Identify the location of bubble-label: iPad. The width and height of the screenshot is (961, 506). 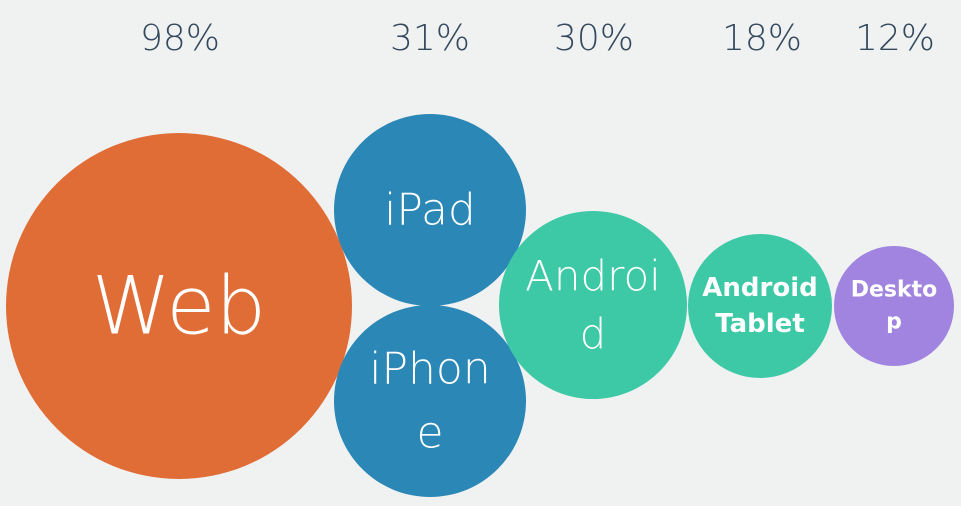
(430, 210).